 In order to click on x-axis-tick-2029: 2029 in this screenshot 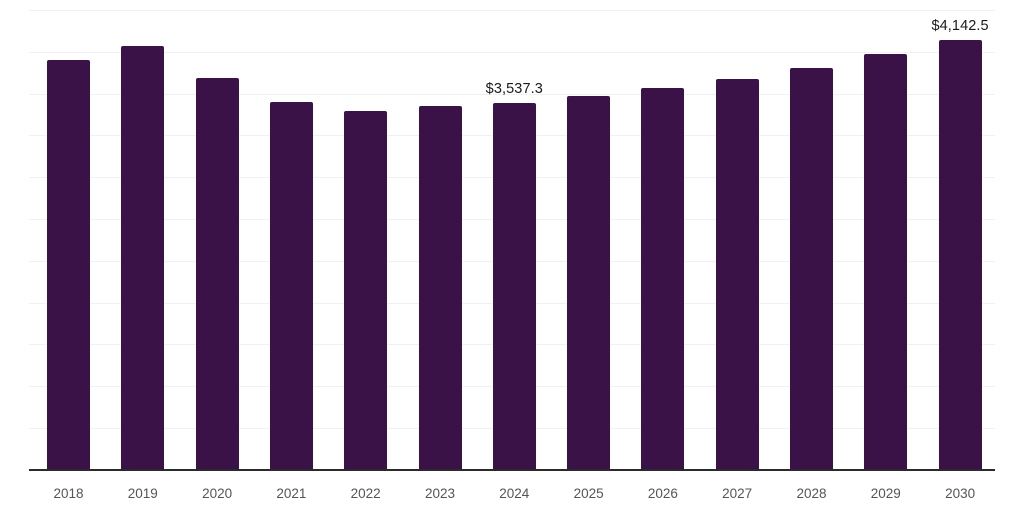, I will do `click(885, 493)`.